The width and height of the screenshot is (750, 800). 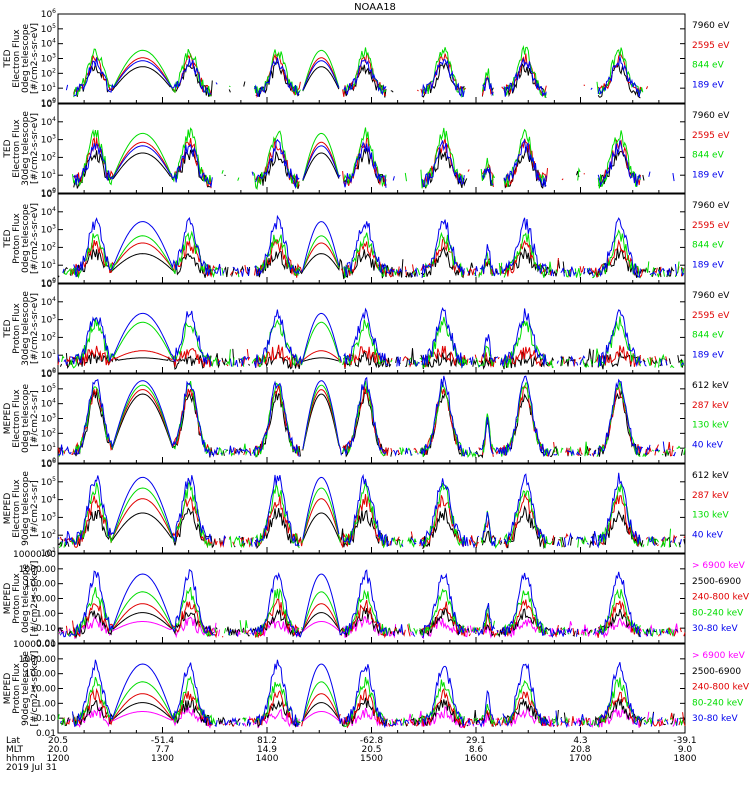 I want to click on x-tick-label: -39.1, so click(x=684, y=741).